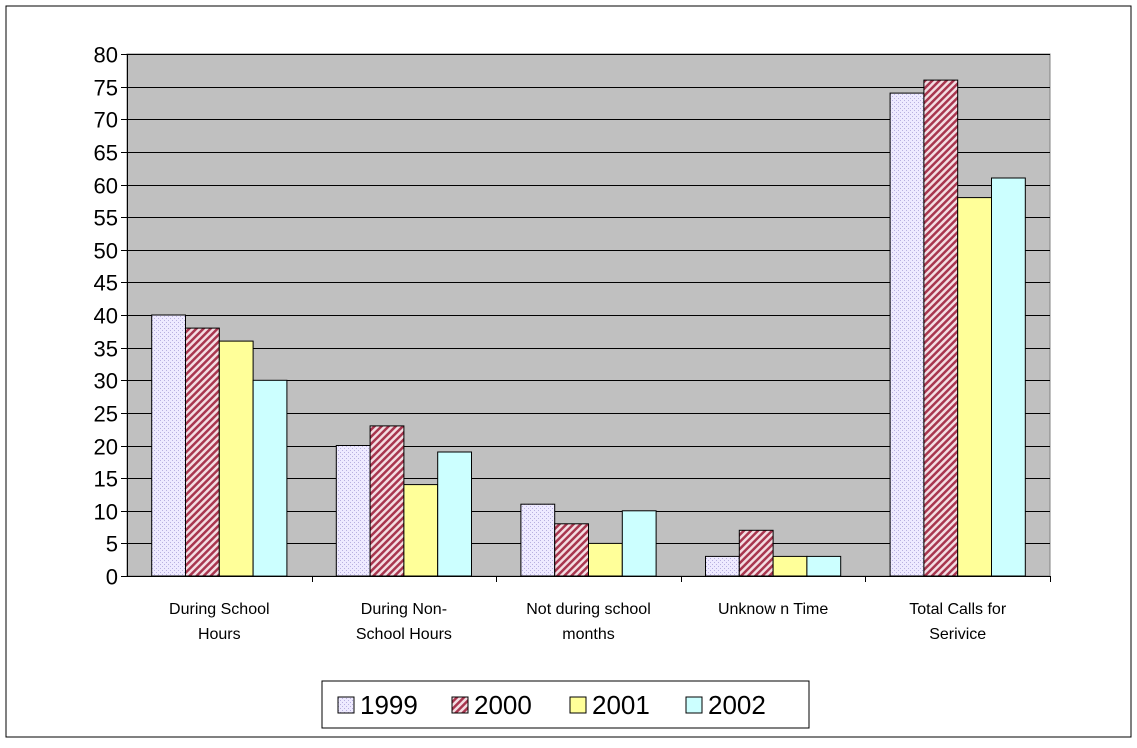 This screenshot has width=1137, height=748. I want to click on y-tick-label: 75, so click(106, 88).